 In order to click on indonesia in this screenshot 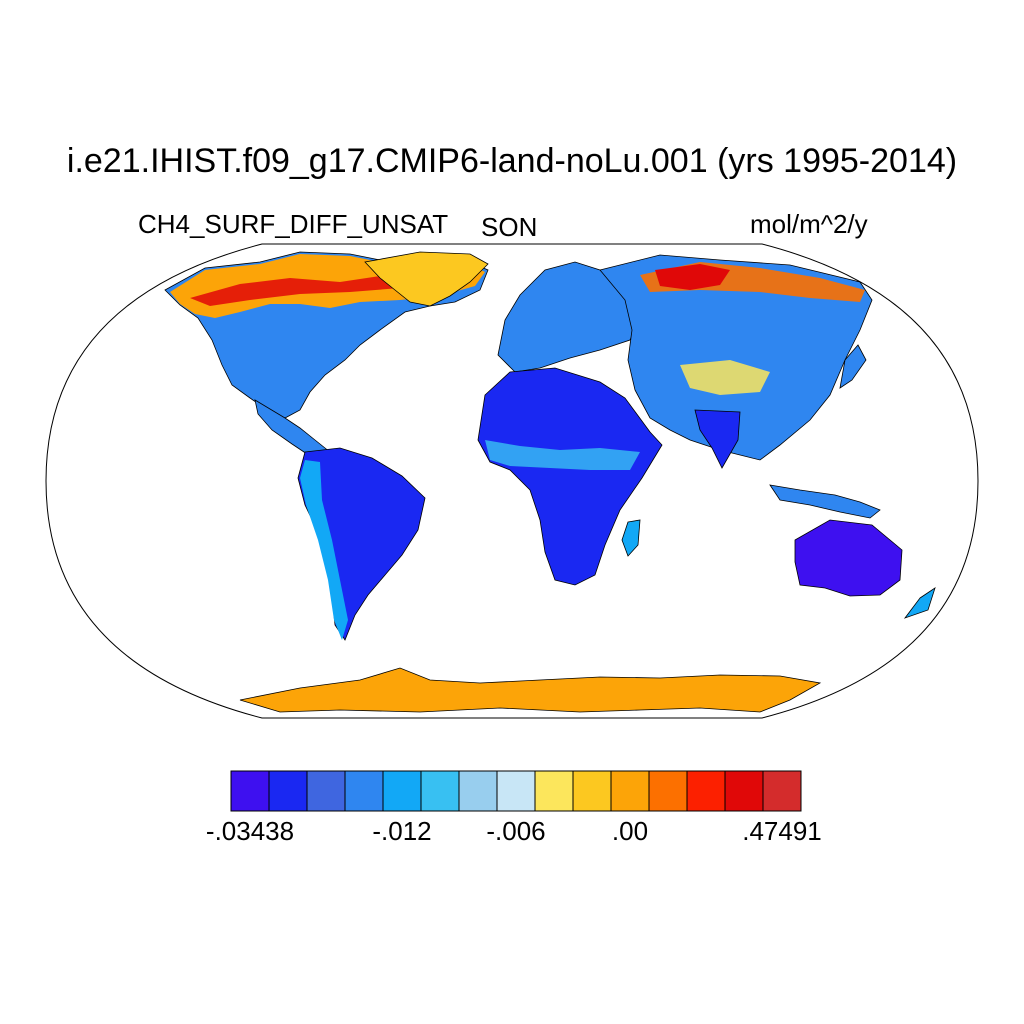, I will do `click(825, 501)`.